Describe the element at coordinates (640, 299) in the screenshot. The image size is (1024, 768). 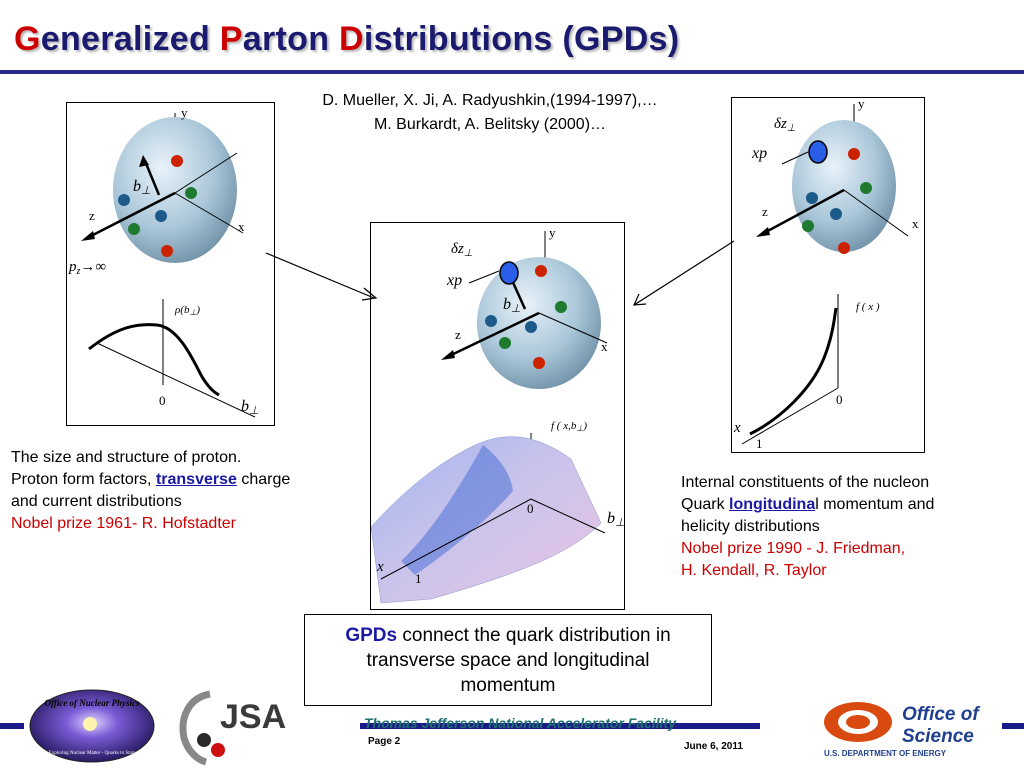
I see `arrowhead-right` at that location.